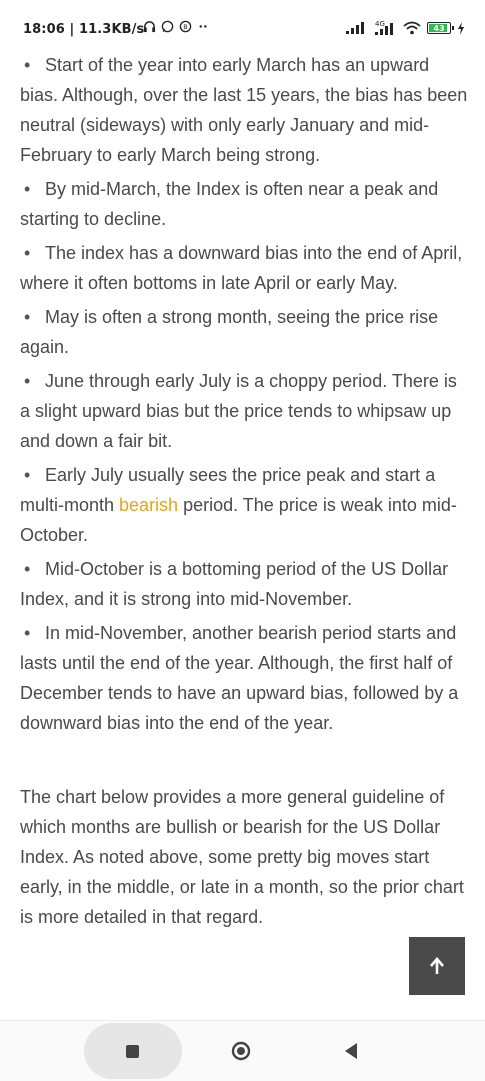  What do you see at coordinates (203, 26) in the screenshot?
I see `more-dots-icon` at bounding box center [203, 26].